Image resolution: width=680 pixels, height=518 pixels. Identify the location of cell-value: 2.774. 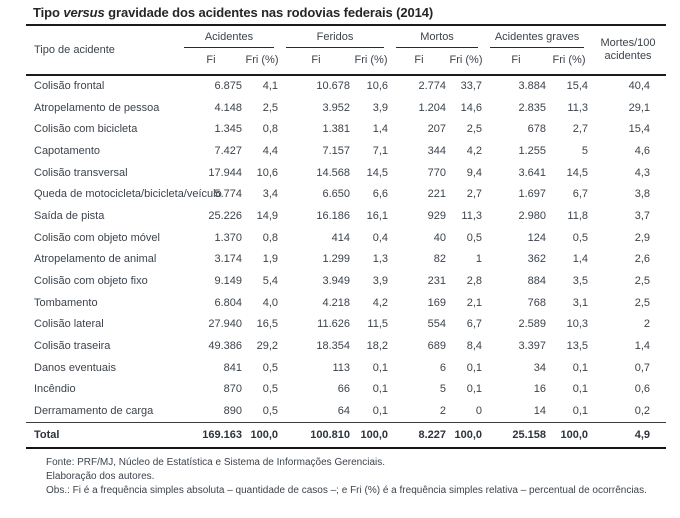
(432, 86).